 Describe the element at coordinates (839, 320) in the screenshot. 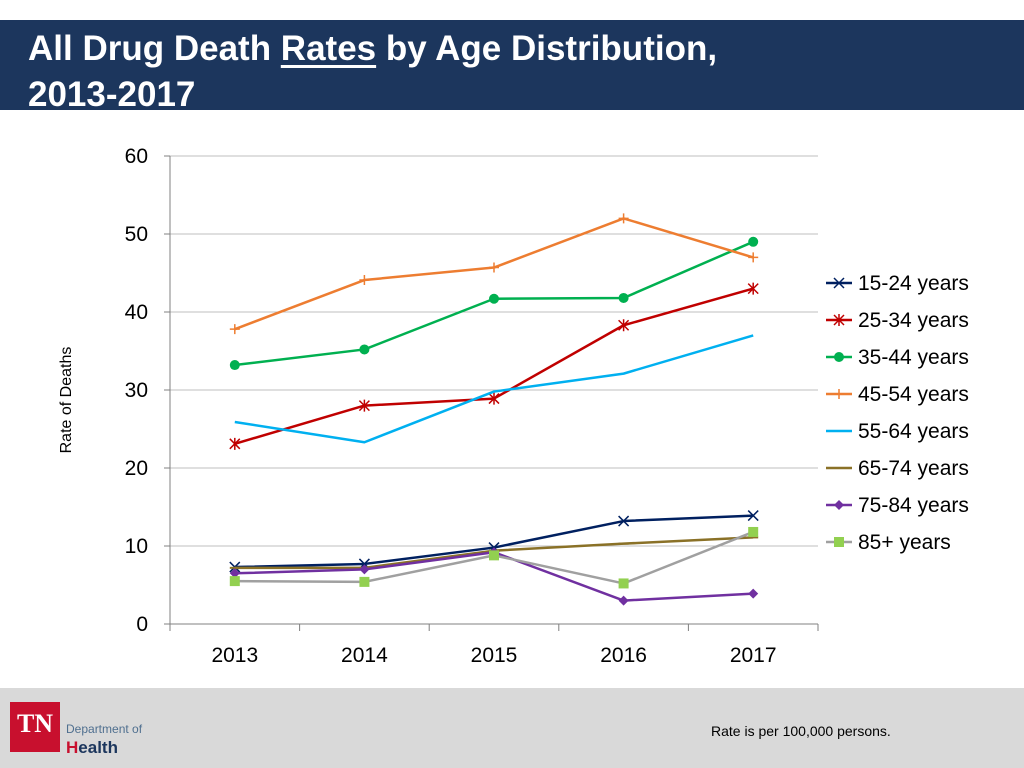

I see `legend-marker-25-34-years` at that location.